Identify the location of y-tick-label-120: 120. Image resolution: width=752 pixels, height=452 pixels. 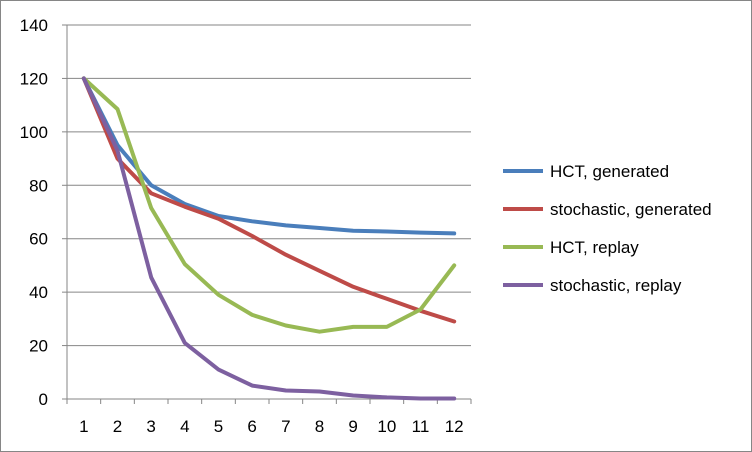
(34, 78).